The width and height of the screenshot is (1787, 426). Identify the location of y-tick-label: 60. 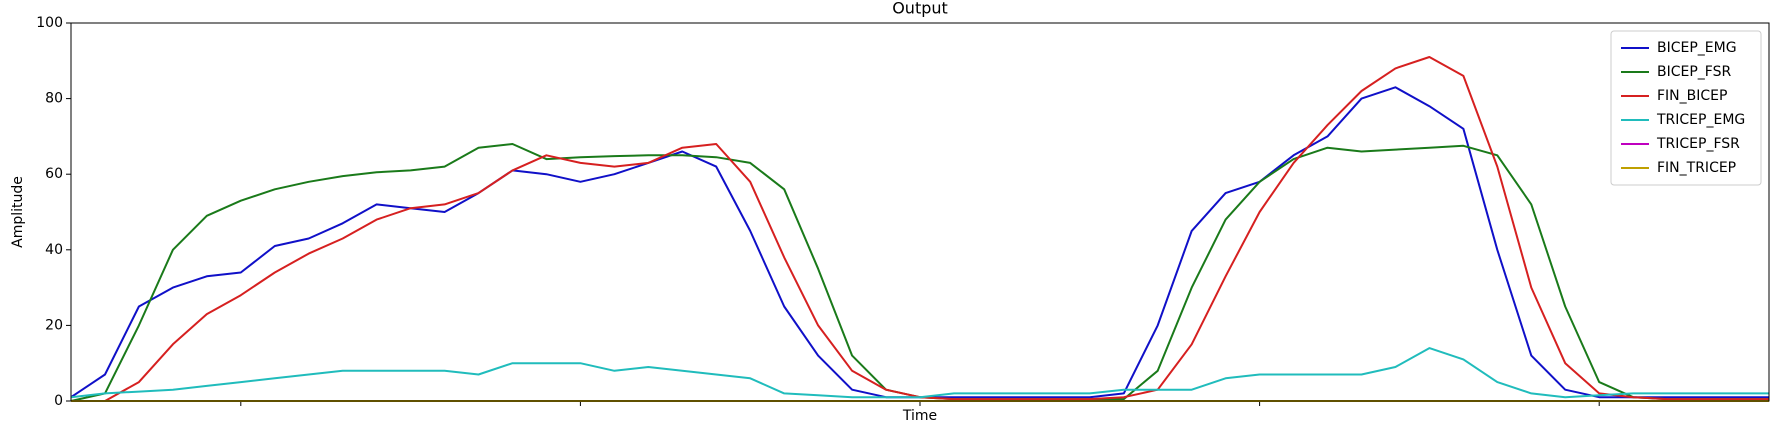
(54, 174).